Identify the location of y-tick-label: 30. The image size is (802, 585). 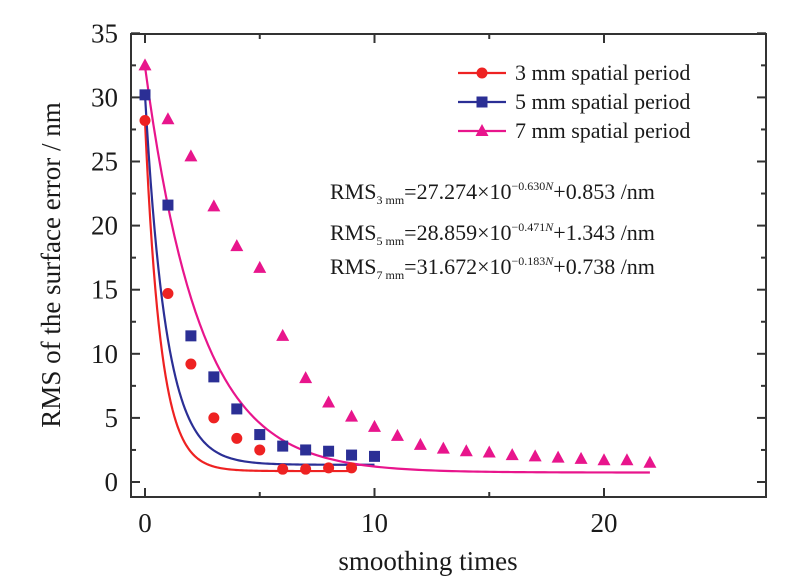
(104, 97).